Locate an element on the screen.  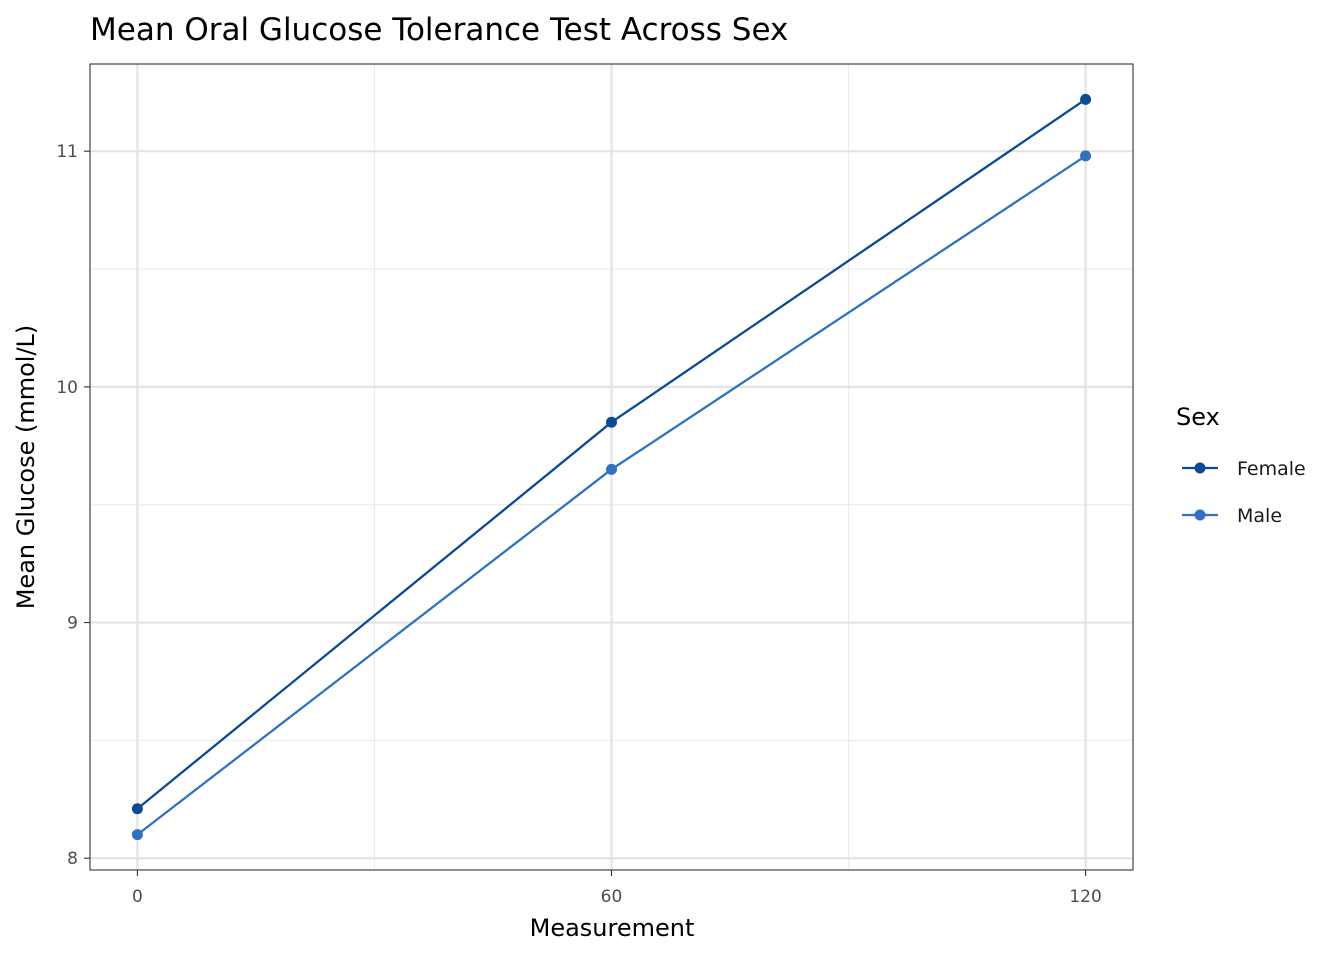
legend-label-female: Female is located at coordinates (1271, 469).